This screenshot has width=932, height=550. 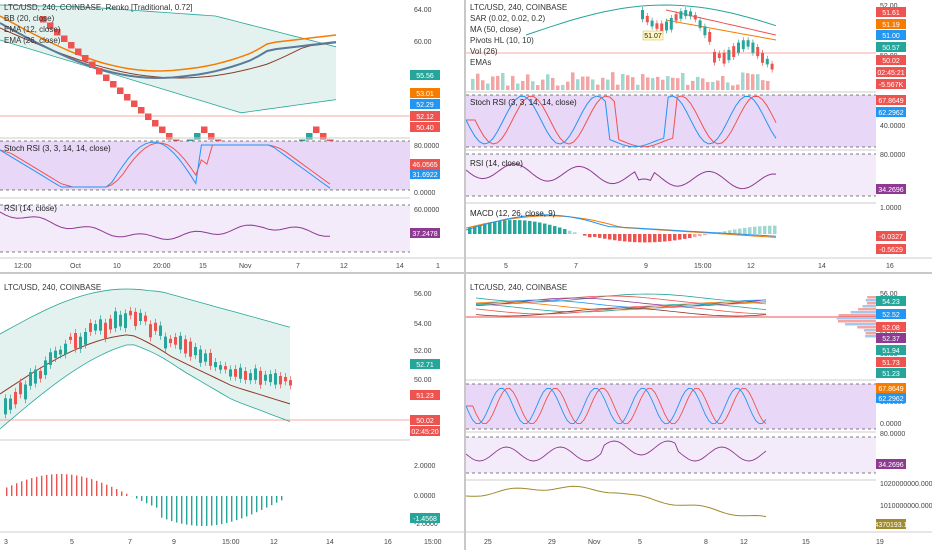 What do you see at coordinates (891, 25) in the screenshot?
I see `price-badge-label: 51.19` at bounding box center [891, 25].